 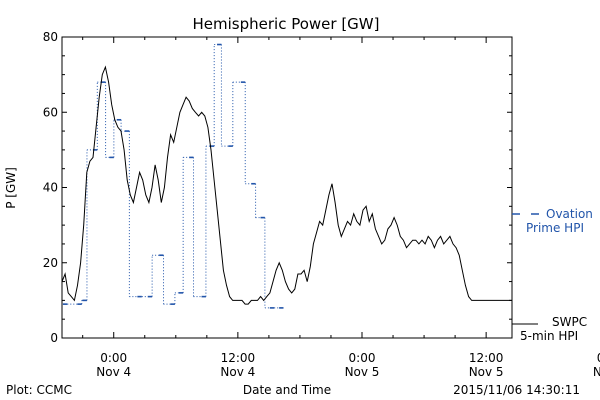 What do you see at coordinates (569, 322) in the screenshot?
I see `swpc-legend-line1: SWPC` at bounding box center [569, 322].